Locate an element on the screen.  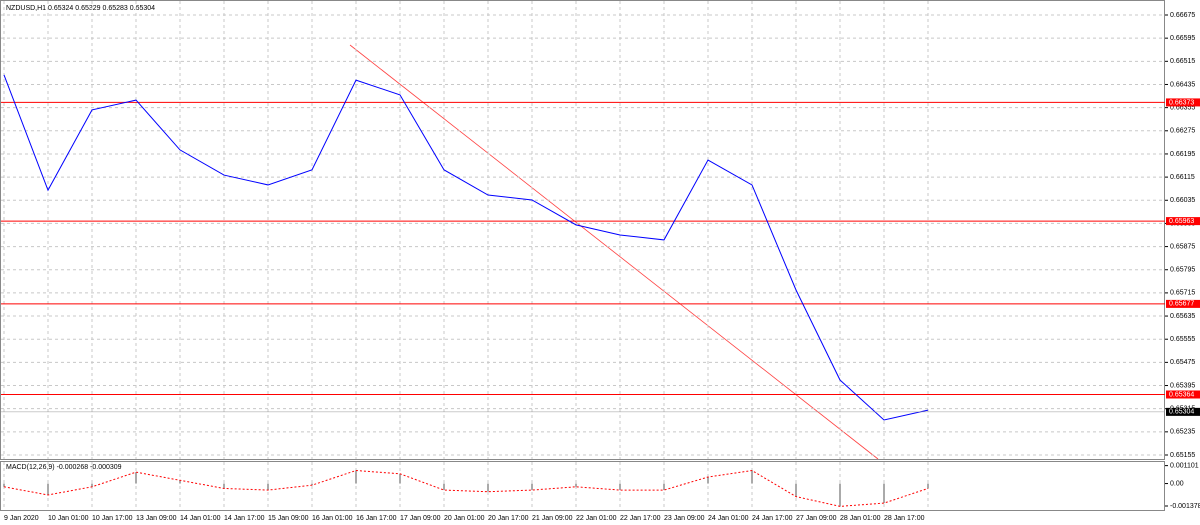
y-tick-label: 0.66435 is located at coordinates (1182, 84).